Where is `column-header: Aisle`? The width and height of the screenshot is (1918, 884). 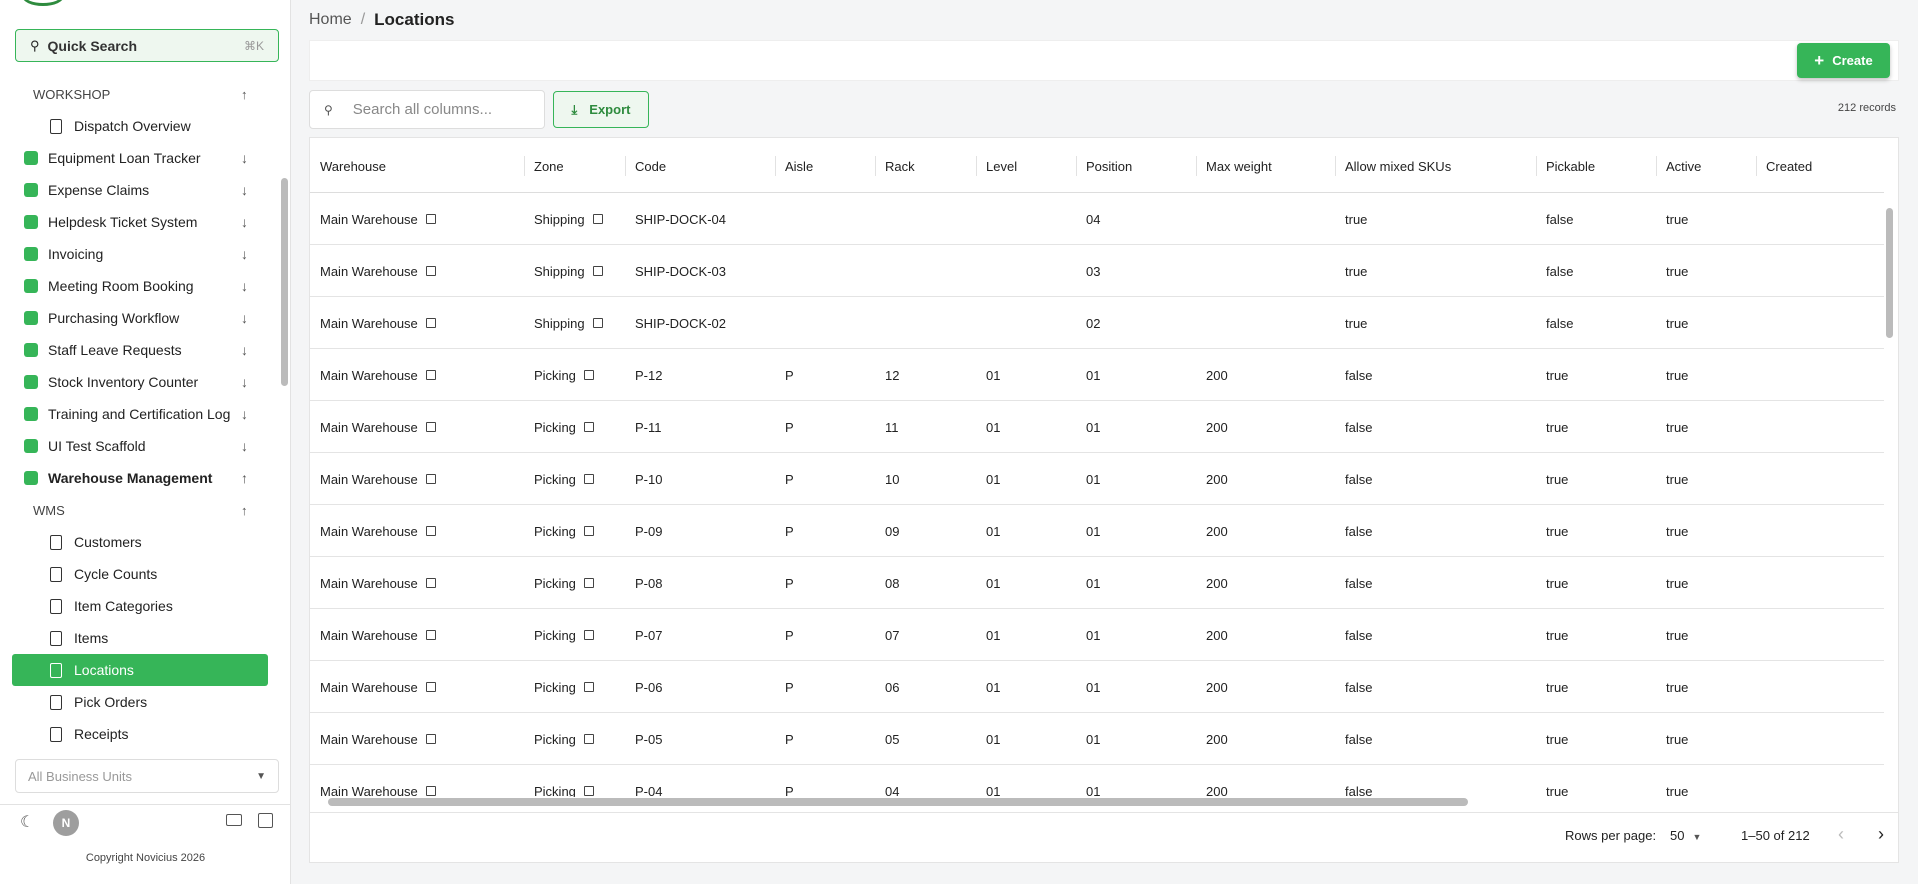
column-header: Aisle is located at coordinates (799, 166).